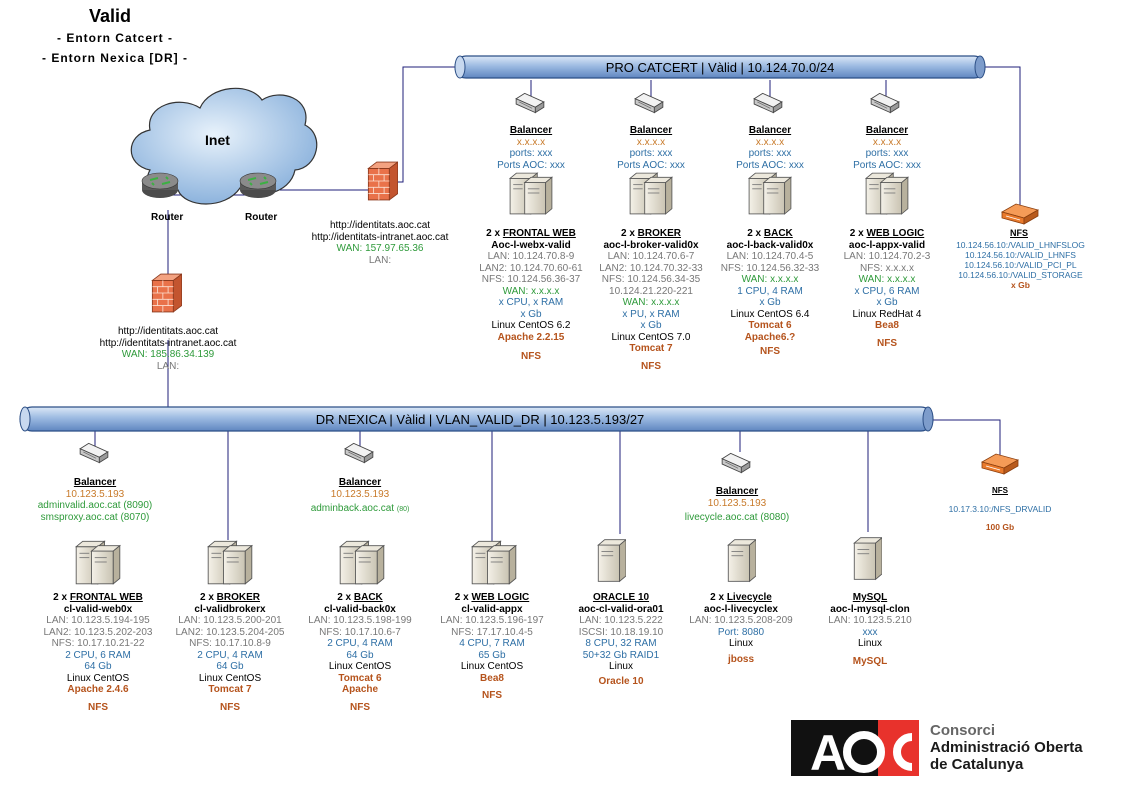 The image size is (1123, 794). I want to click on pro-bus, so click(720, 67).